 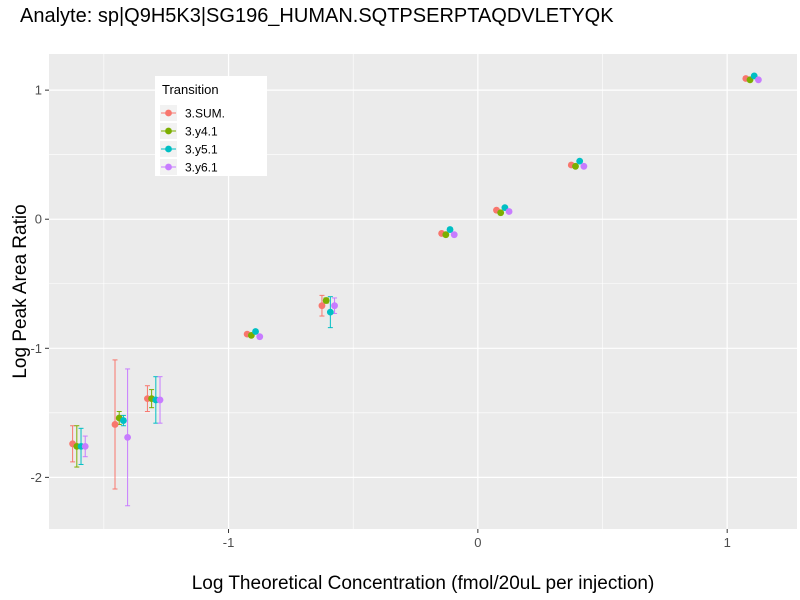 I want to click on y-tick-label: 0, so click(x=38, y=219).